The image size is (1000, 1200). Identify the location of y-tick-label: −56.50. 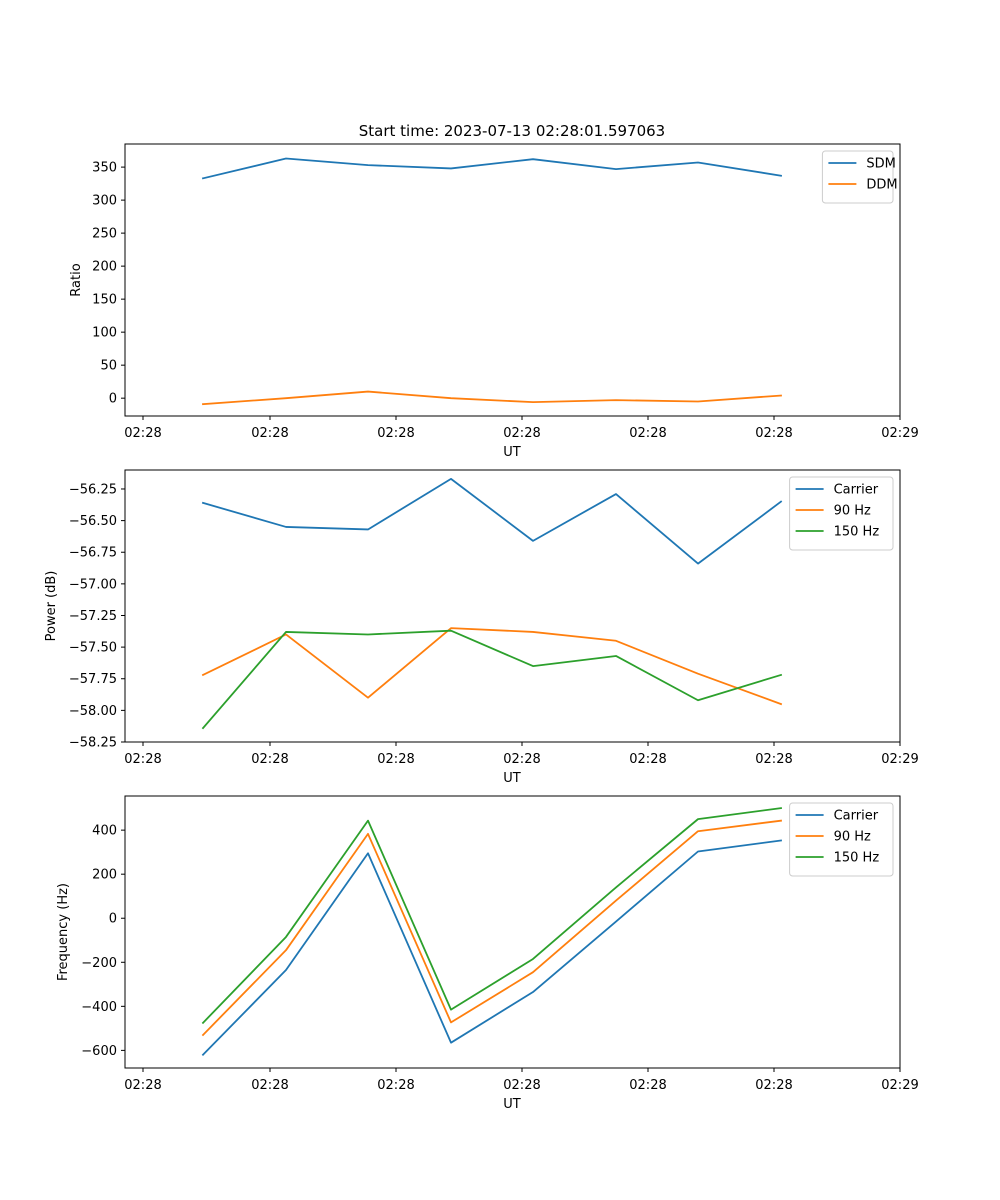
(93, 521).